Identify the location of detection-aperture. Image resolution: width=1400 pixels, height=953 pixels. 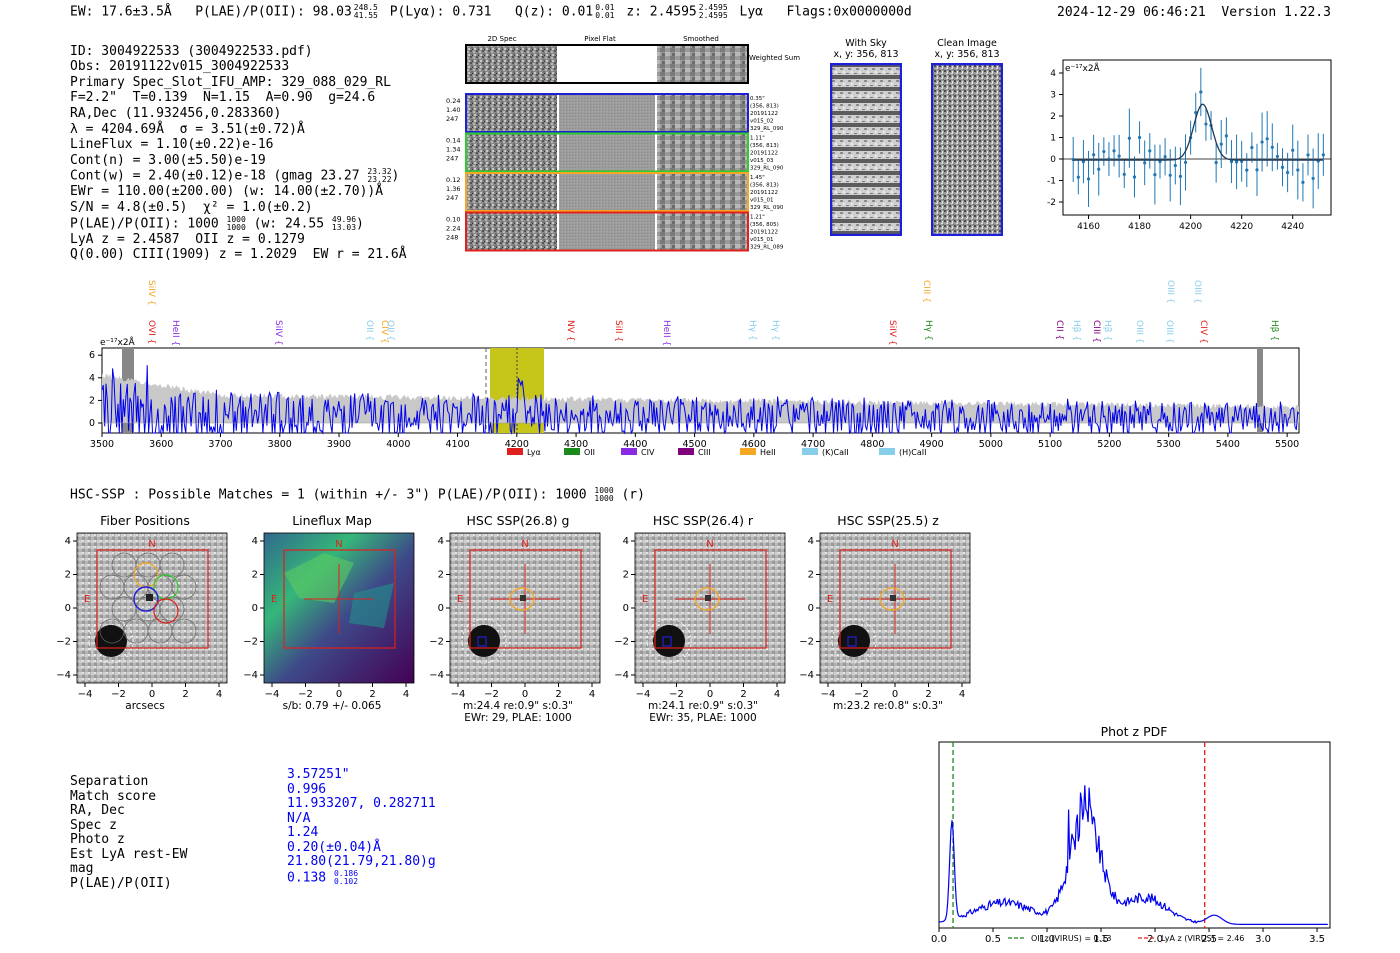
(892, 599).